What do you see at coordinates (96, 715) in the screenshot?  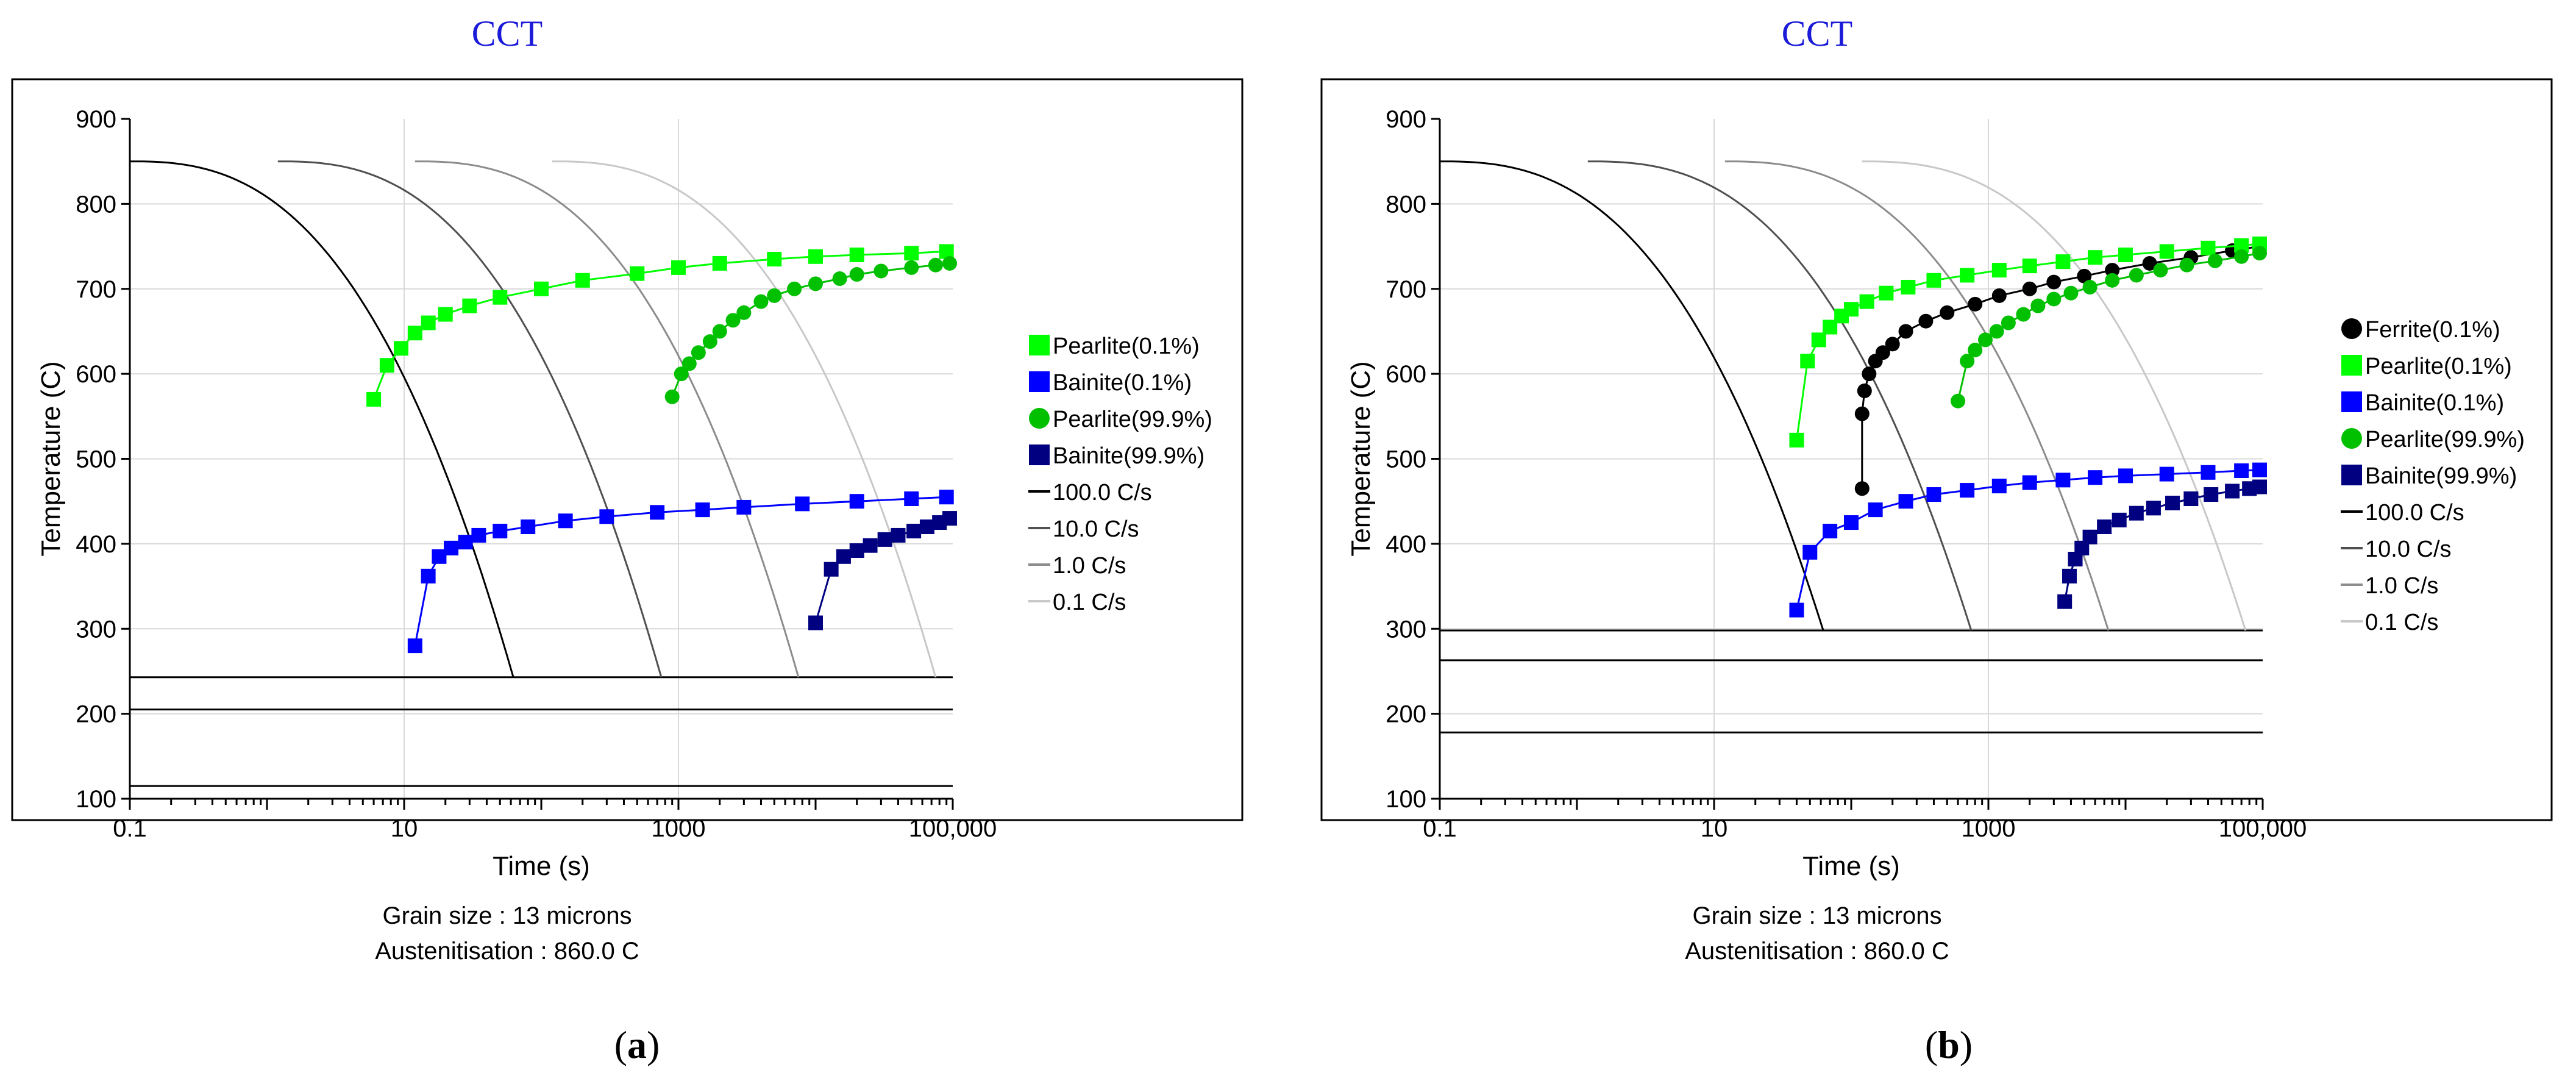 I see `y-tick-label: 200` at bounding box center [96, 715].